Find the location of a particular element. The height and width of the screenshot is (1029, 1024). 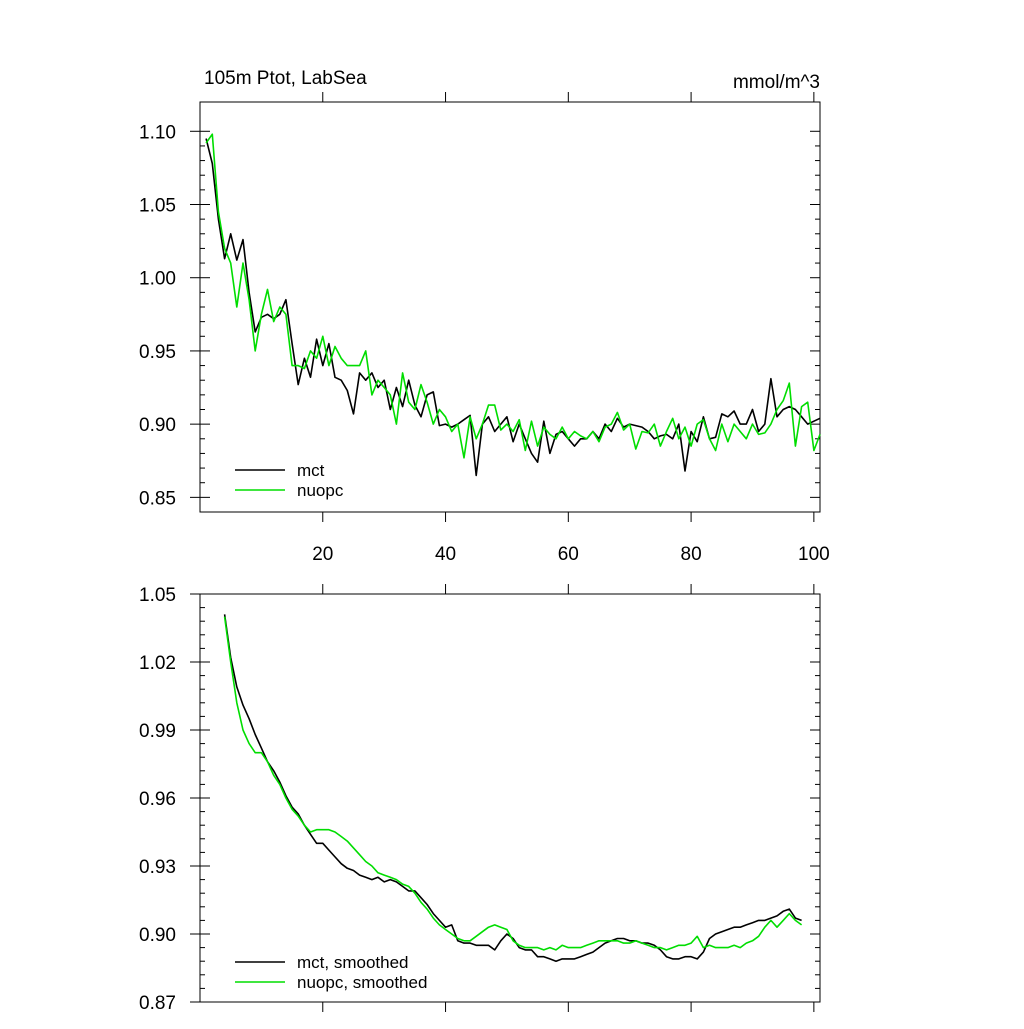

y-tick-label: 1.00 is located at coordinates (157, 279).